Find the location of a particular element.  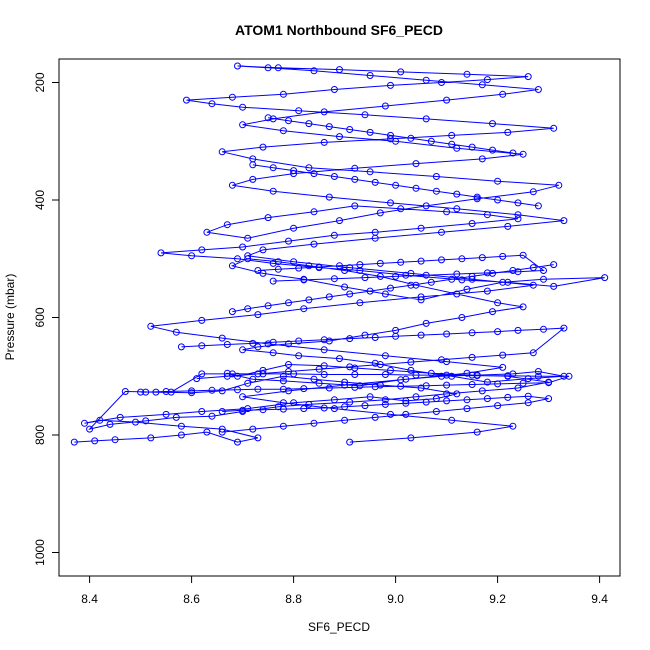

y-tick-label: 200 is located at coordinates (40, 82).